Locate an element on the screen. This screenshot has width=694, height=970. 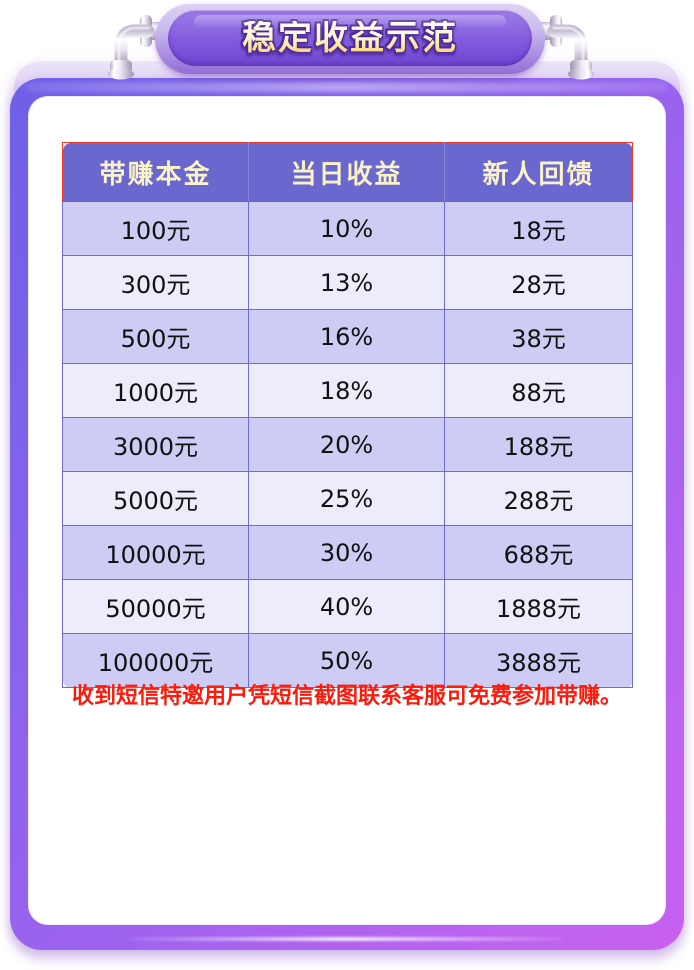
table-header-row: 带赚本金 当日收益 新人回馈 is located at coordinates (347, 172).